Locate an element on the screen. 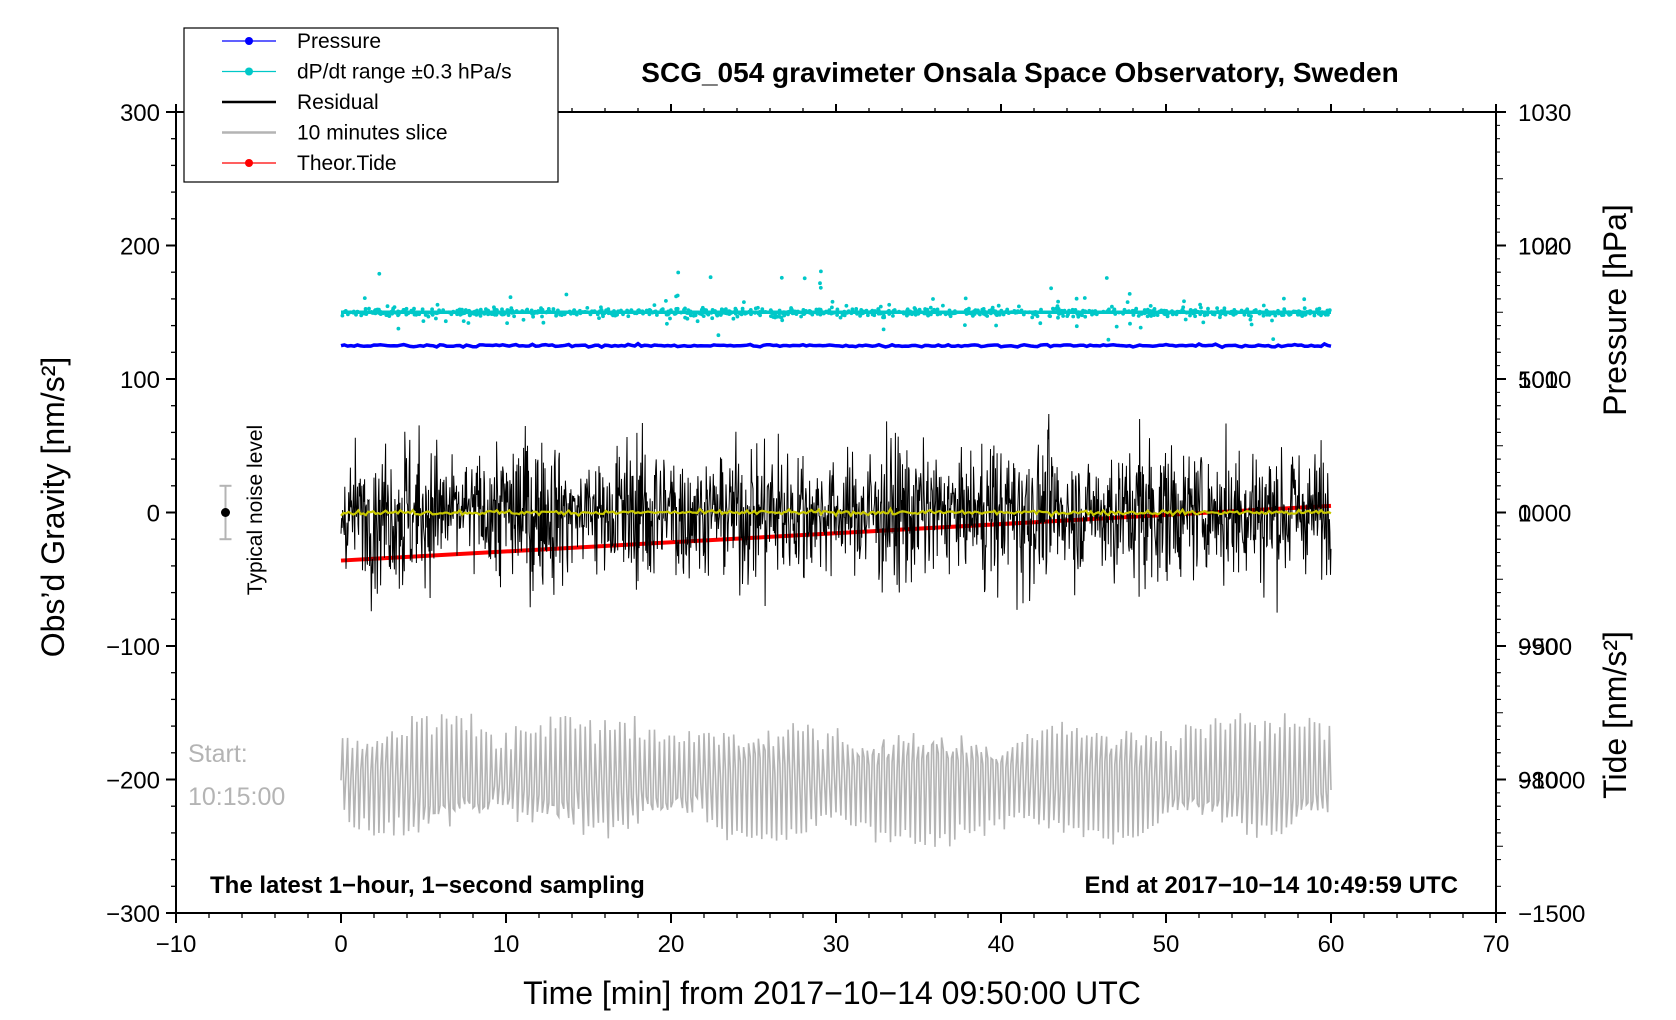 This screenshot has height=1020, width=1676. pressure-tick-label: 1020 is located at coordinates (1544, 247).